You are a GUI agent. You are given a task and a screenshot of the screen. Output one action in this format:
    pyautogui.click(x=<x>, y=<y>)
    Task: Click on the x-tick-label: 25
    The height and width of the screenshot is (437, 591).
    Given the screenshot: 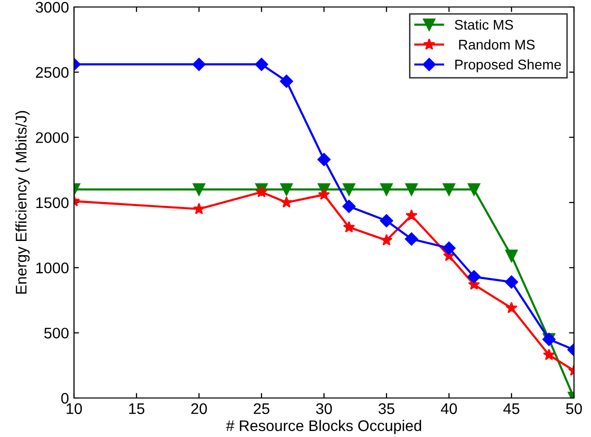 What is the action you would take?
    pyautogui.click(x=262, y=408)
    